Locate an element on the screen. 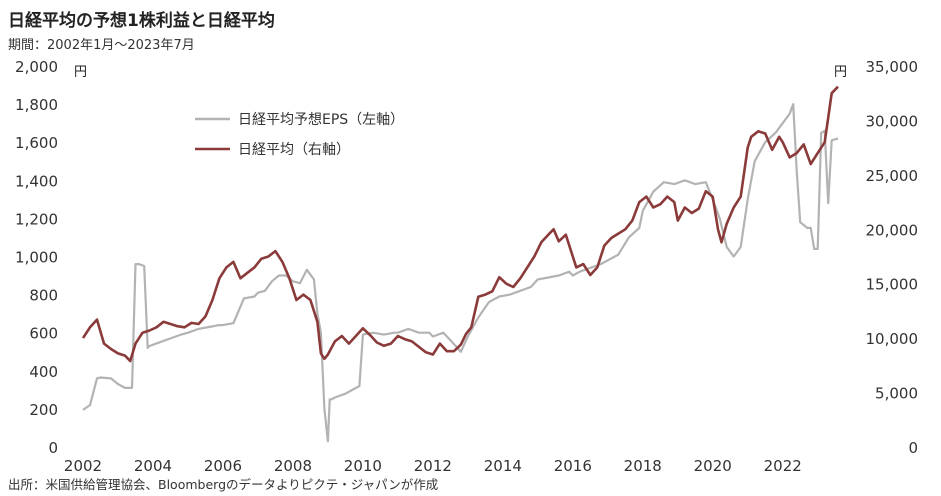  left-y-tick-label: 1,800 is located at coordinates (36, 105).